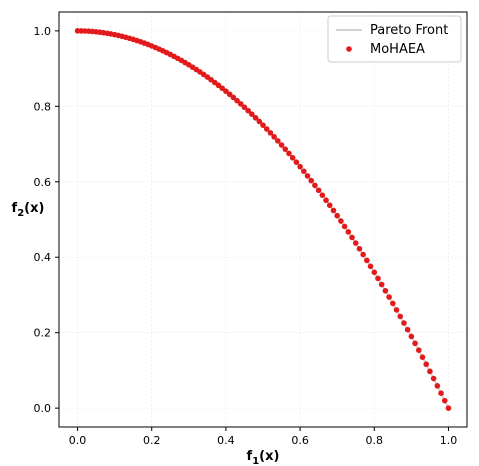  I want to click on y-axis-label-subscript: 2, so click(20, 213).